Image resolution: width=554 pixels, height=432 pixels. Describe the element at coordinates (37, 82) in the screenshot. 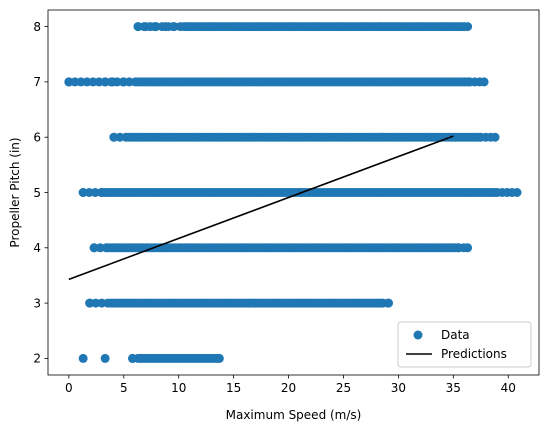

I see `y-tick-label: 7` at that location.